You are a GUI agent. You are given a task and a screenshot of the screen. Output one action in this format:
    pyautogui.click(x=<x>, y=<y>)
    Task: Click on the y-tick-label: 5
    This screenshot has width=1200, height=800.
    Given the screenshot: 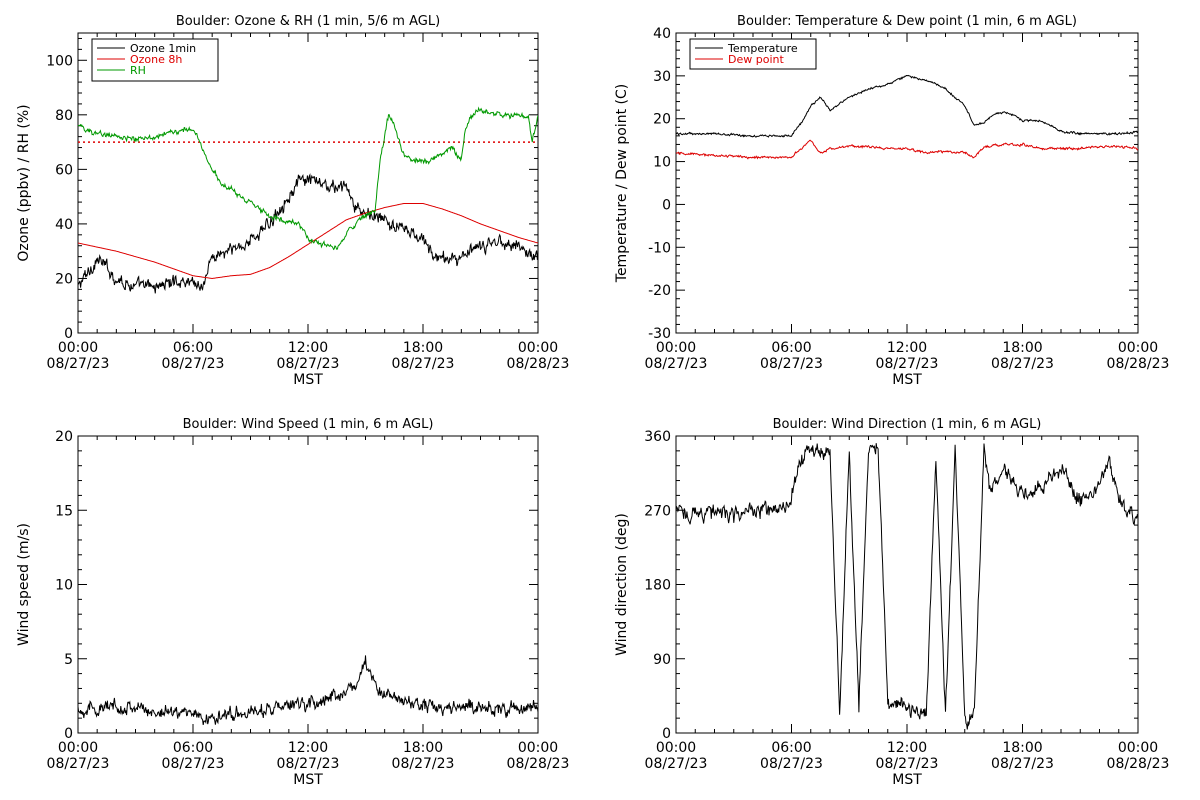 What is the action you would take?
    pyautogui.click(x=68, y=660)
    